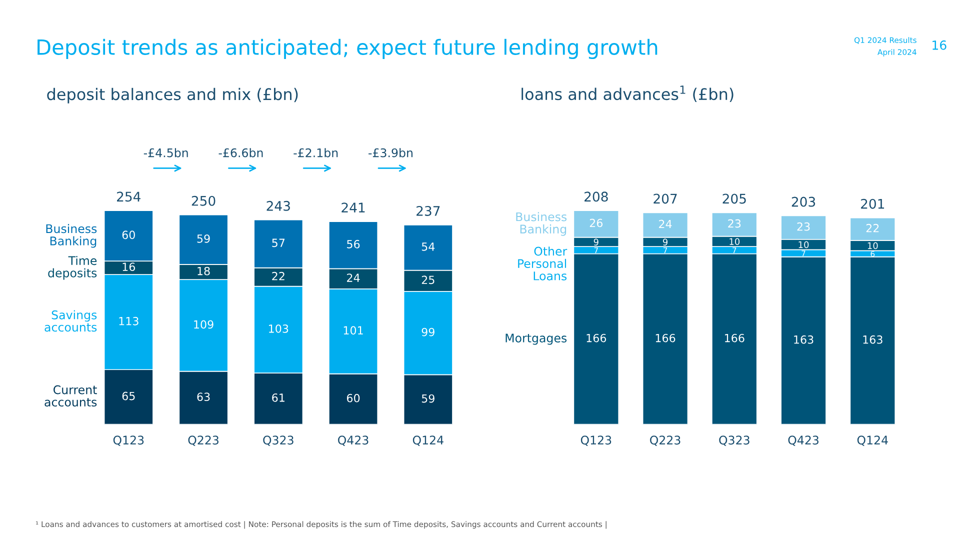 Image resolution: width=960 pixels, height=544 pixels. What do you see at coordinates (128, 396) in the screenshot?
I see `data-label: 65` at bounding box center [128, 396].